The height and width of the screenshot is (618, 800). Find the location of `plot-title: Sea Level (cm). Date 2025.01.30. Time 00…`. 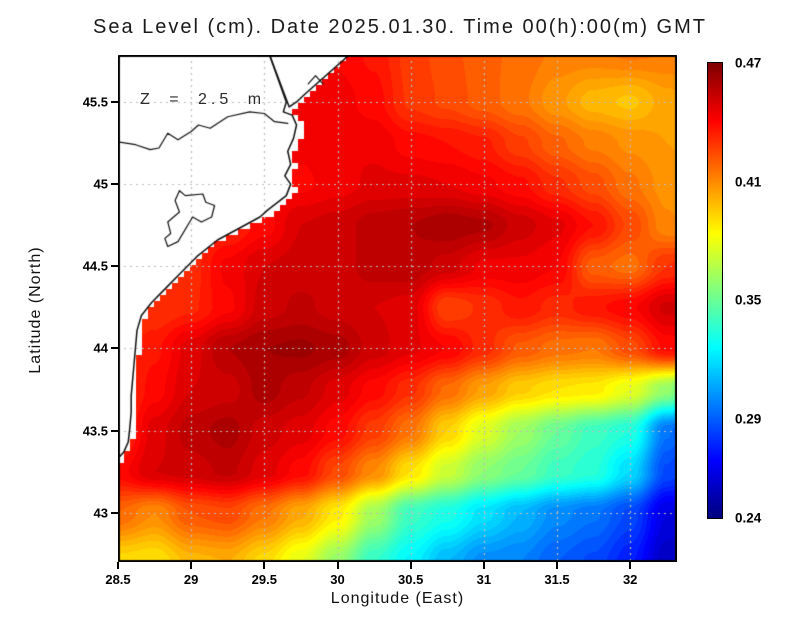

plot-title: Sea Level (cm). Date 2025.01.30. Time 00… is located at coordinates (400, 27).